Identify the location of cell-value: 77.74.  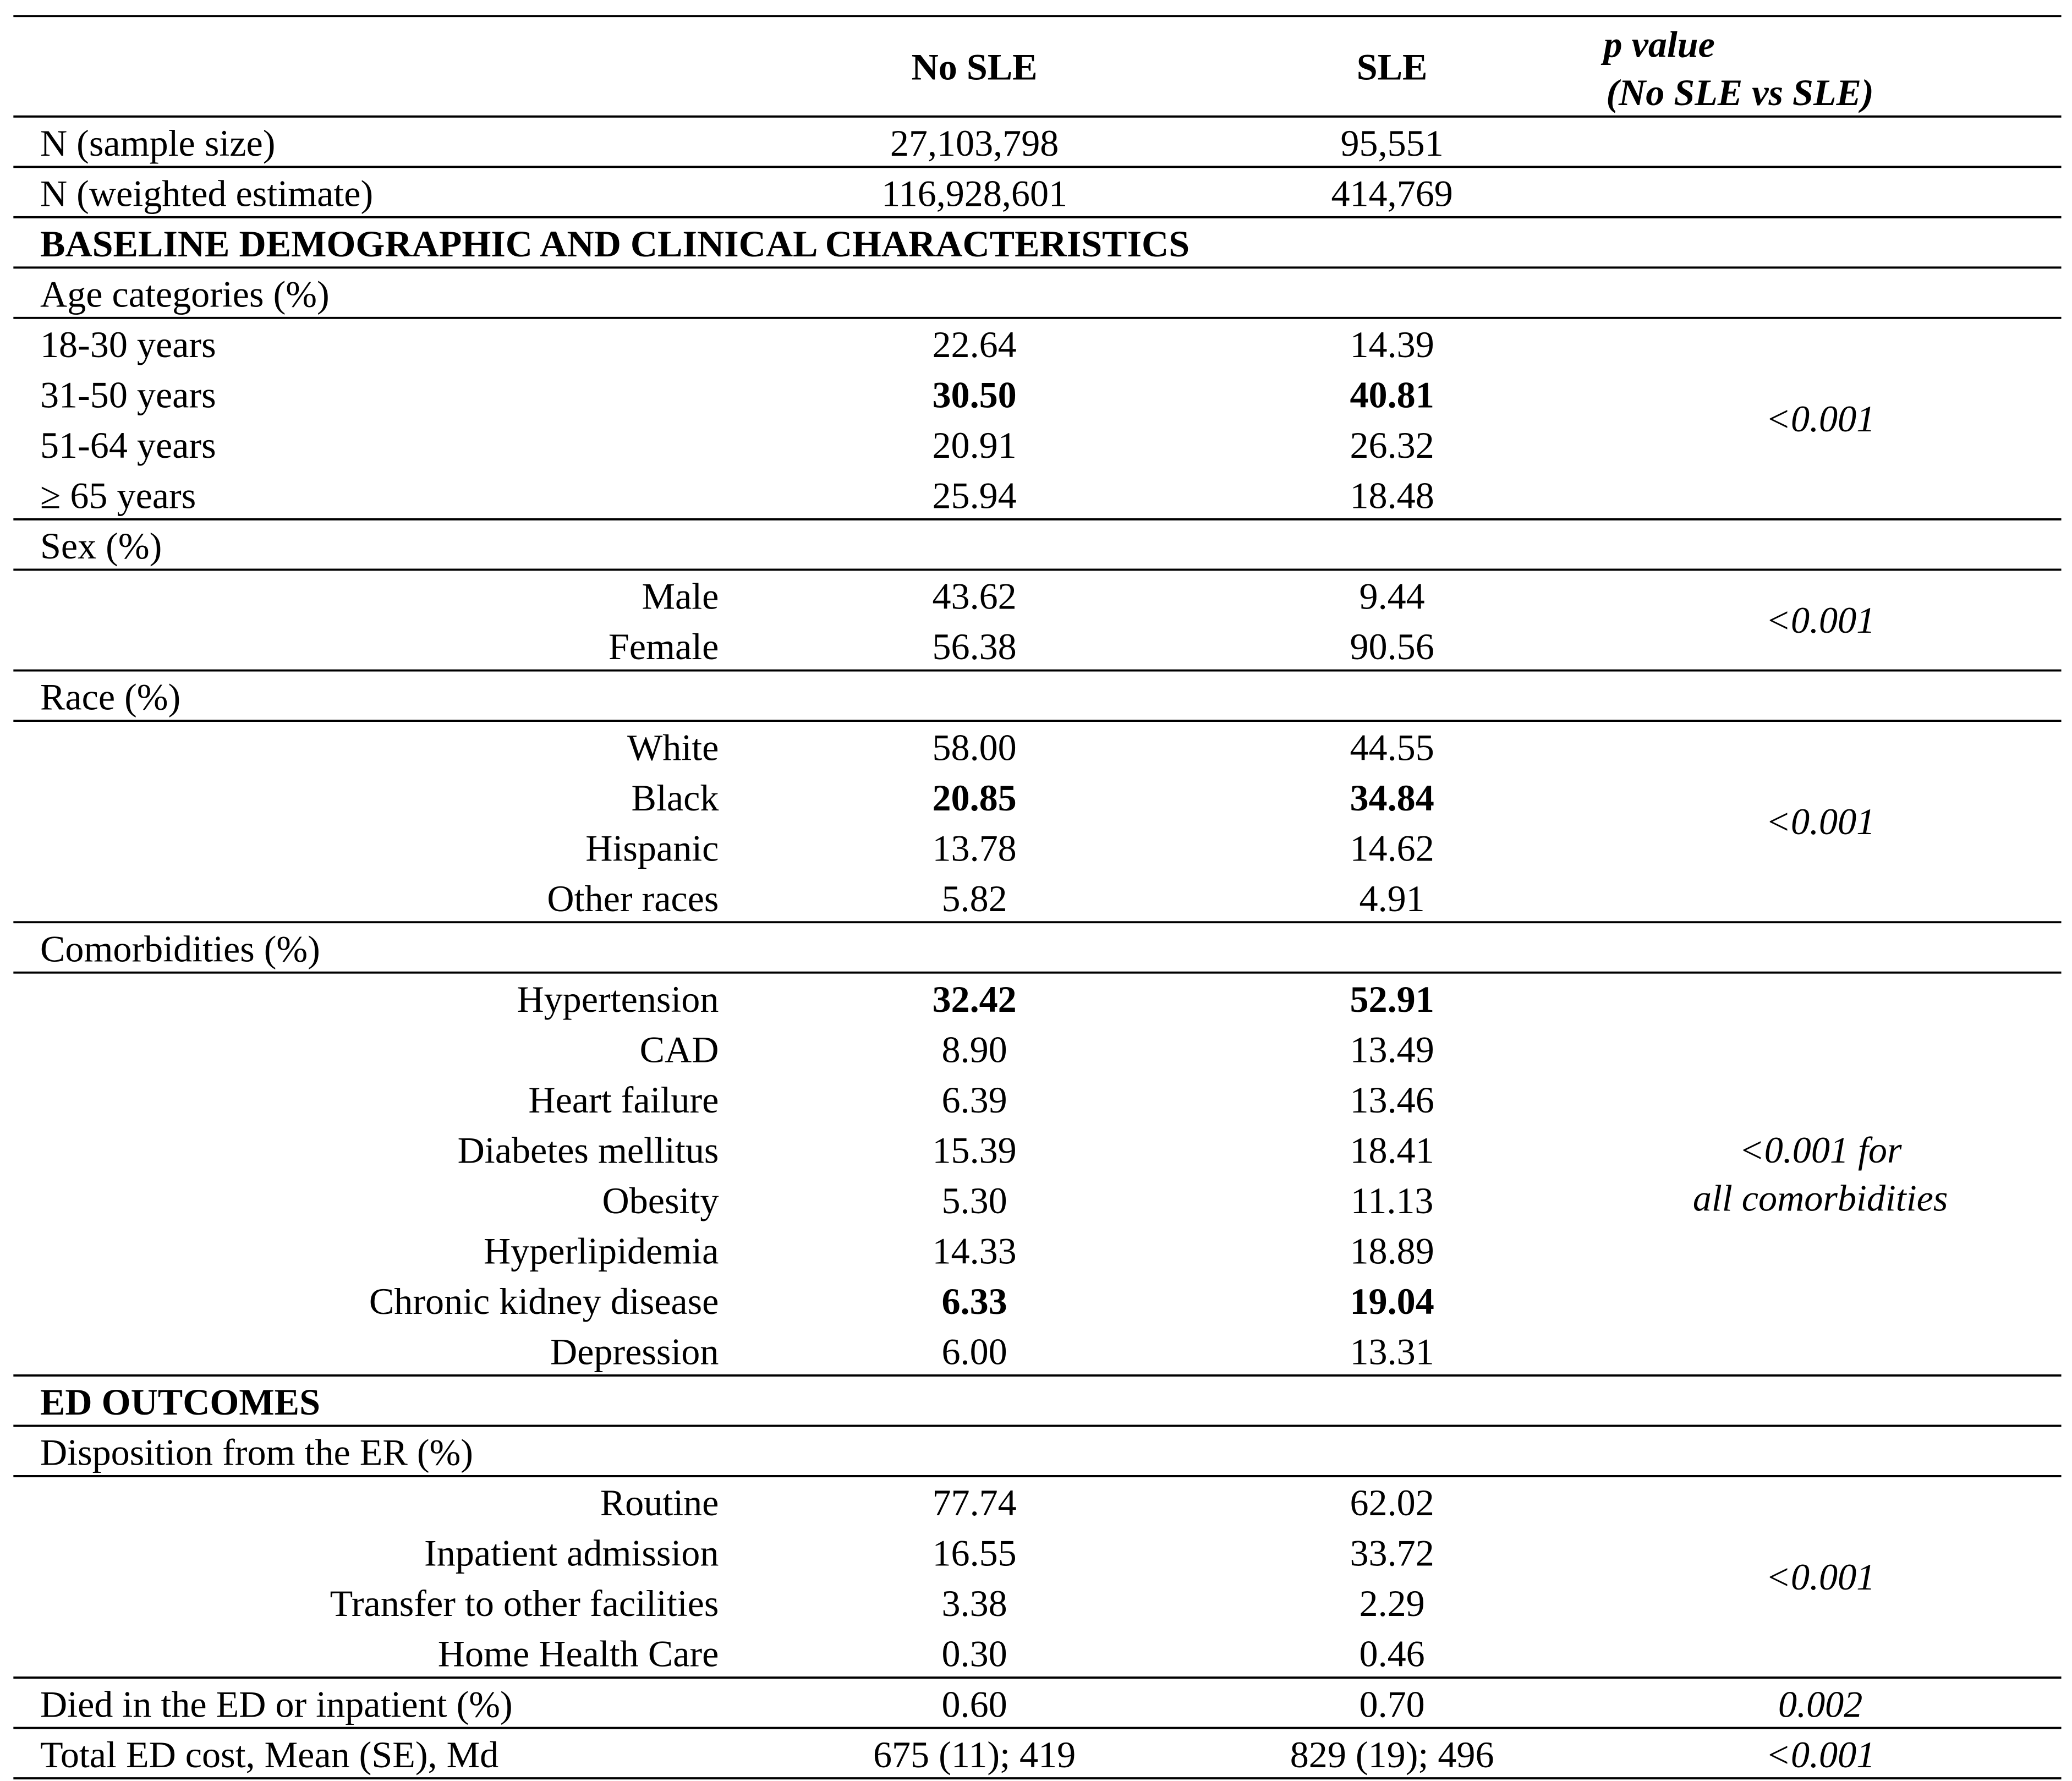
(974, 1503).